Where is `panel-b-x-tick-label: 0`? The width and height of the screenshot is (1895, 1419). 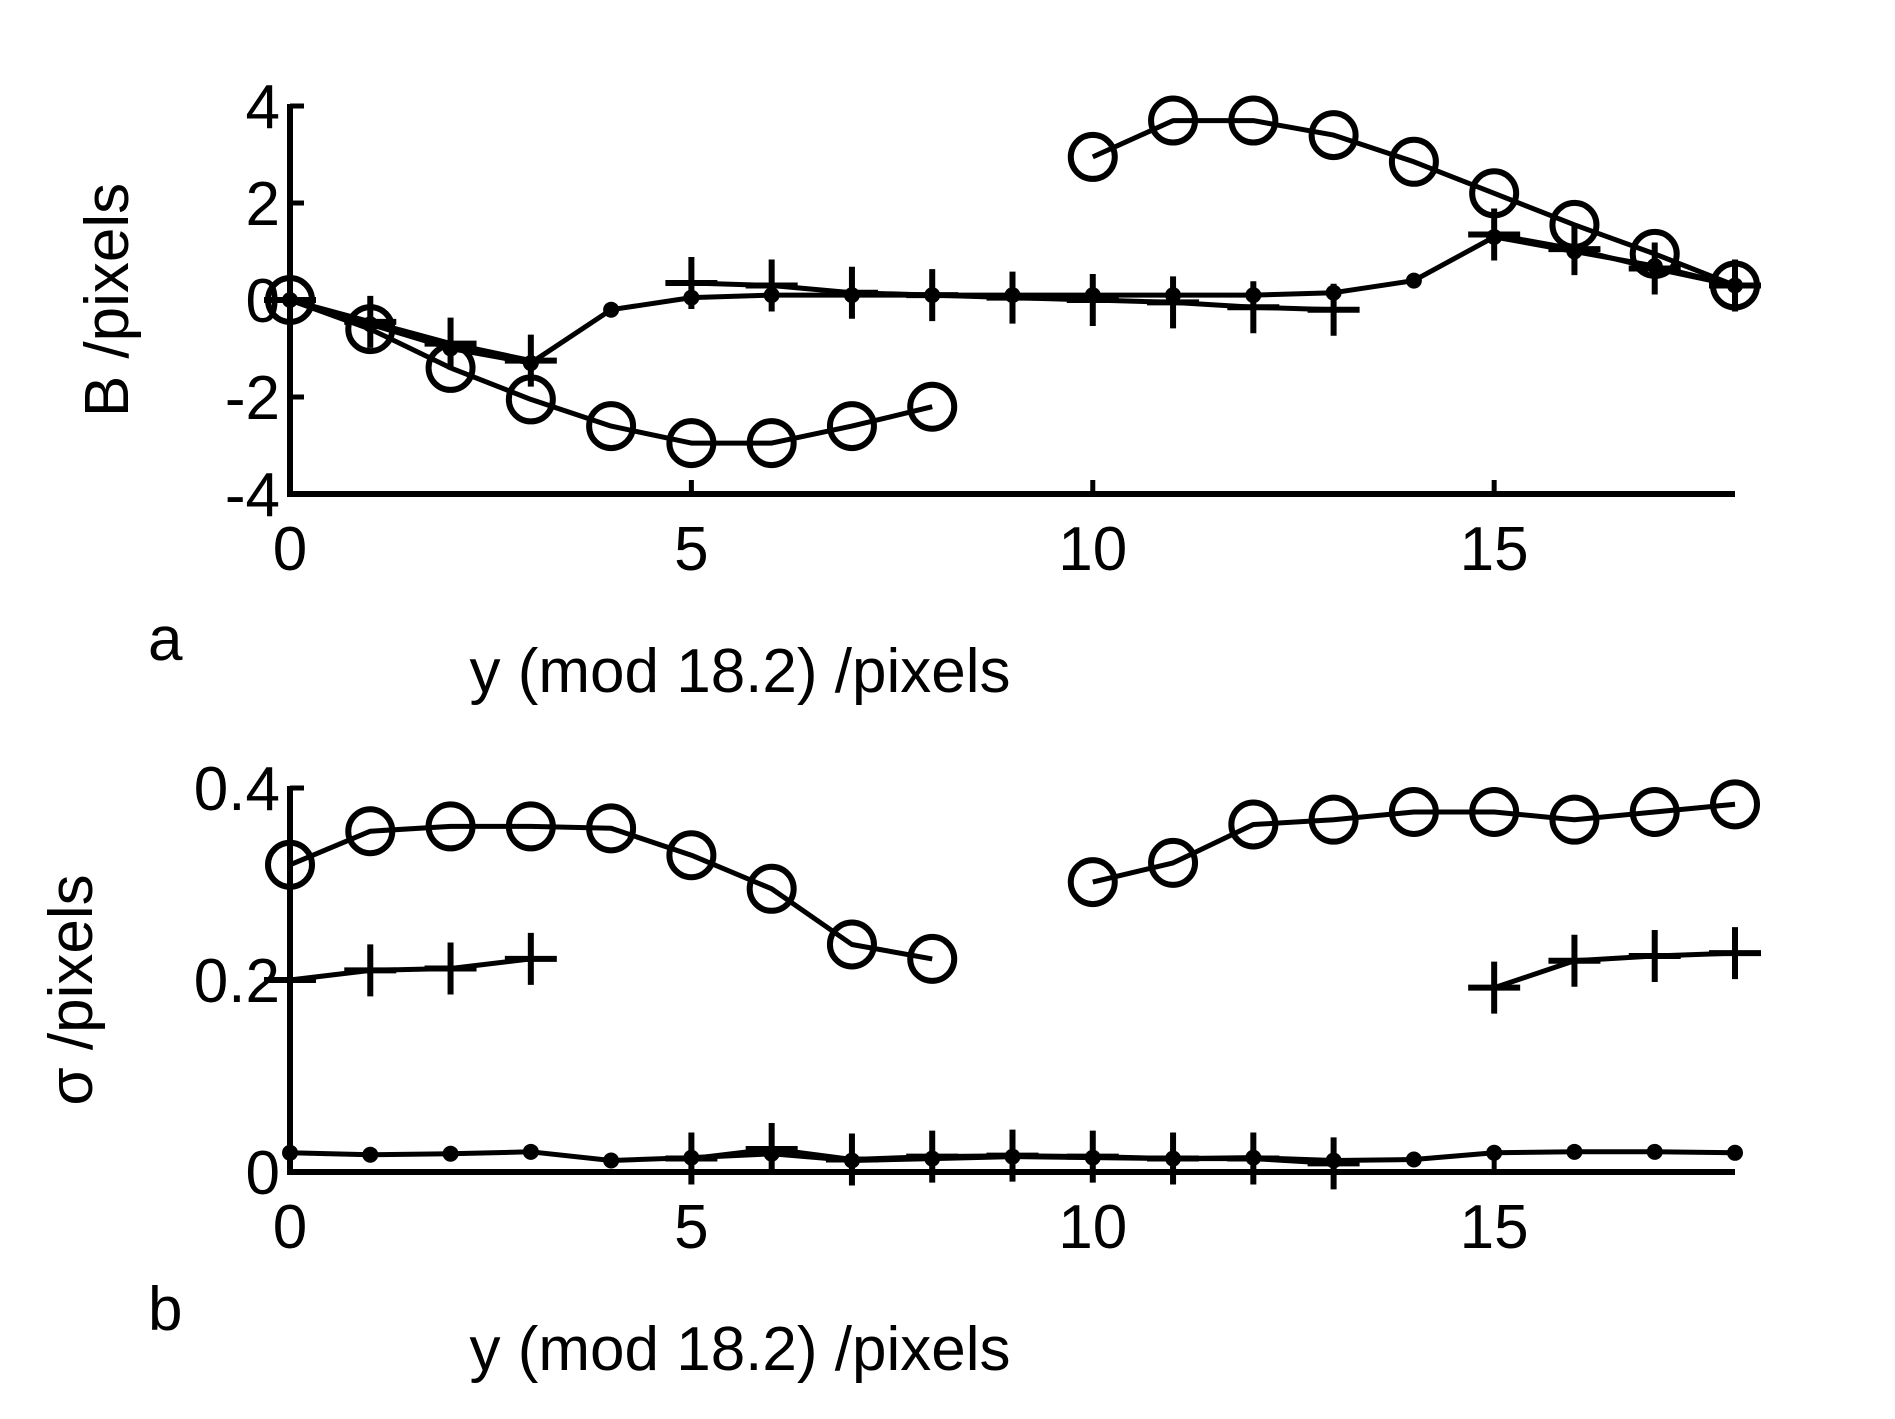 panel-b-x-tick-label: 0 is located at coordinates (290, 1227).